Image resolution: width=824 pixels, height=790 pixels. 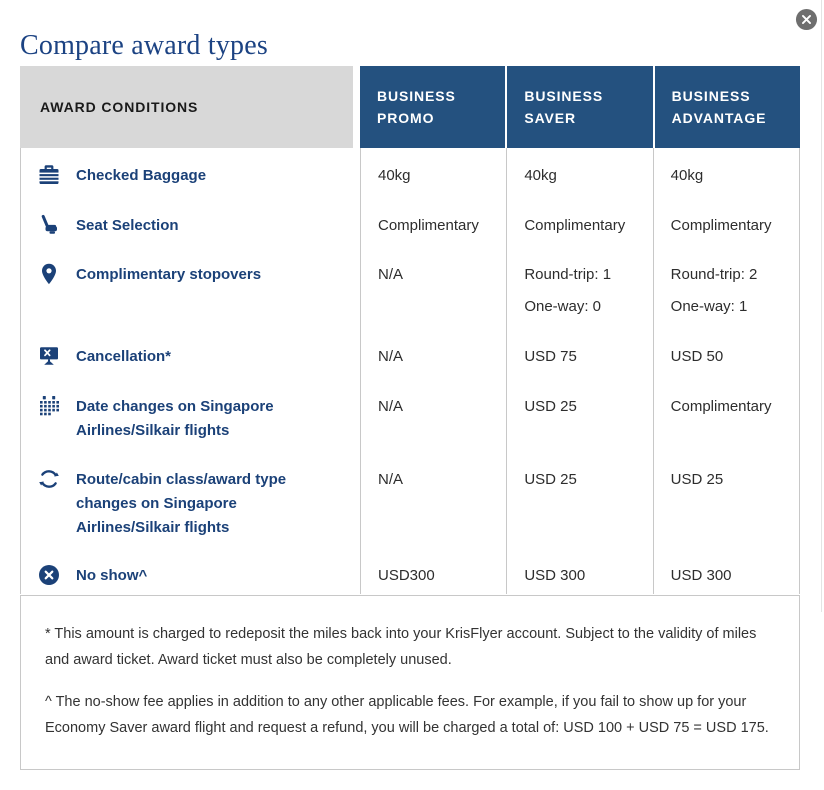 I want to click on no-show-icon, so click(x=49, y=575).